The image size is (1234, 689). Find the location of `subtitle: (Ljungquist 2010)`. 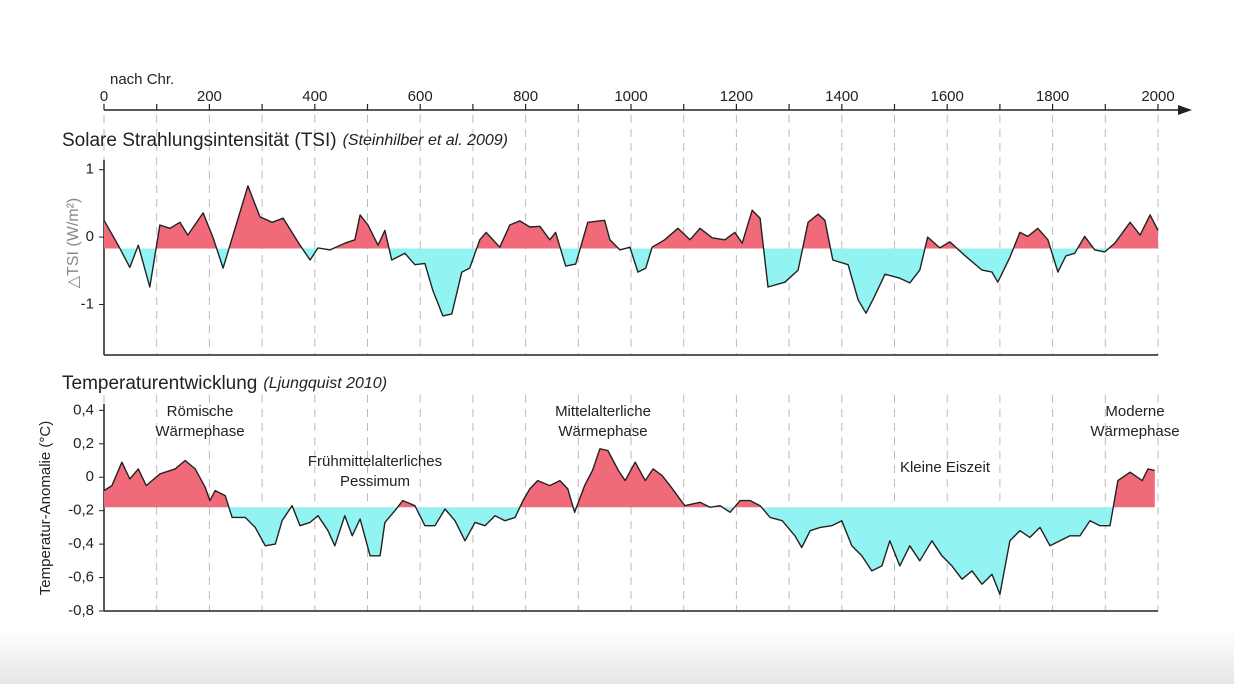

subtitle: (Ljungquist 2010) is located at coordinates (325, 383).